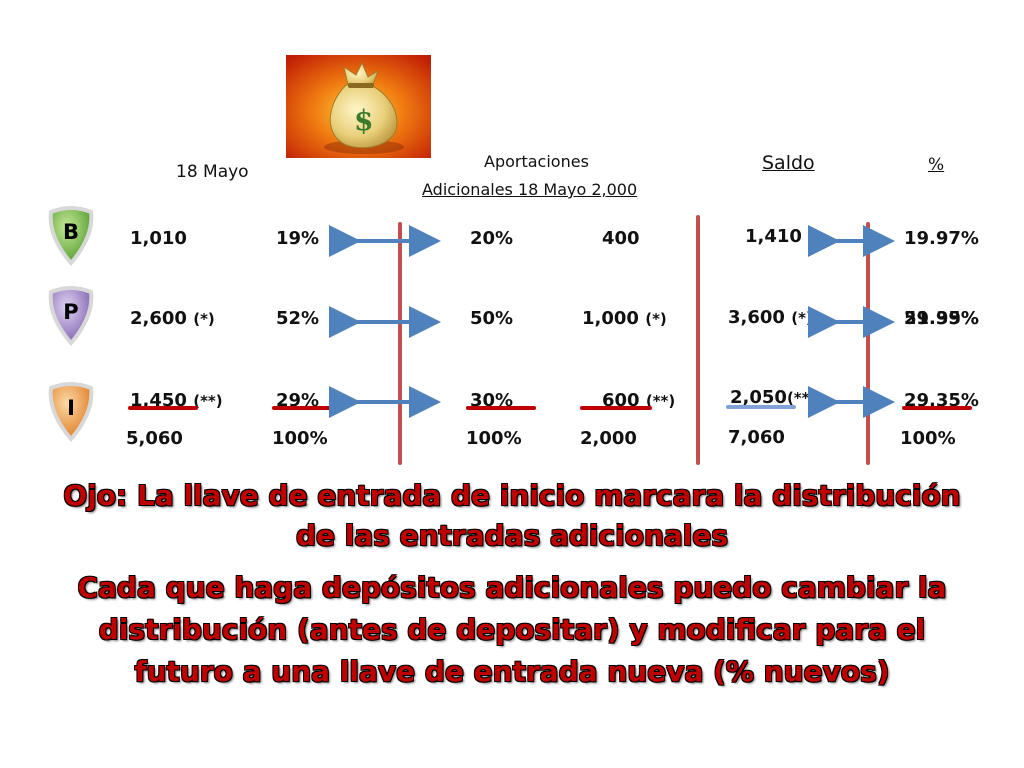  Describe the element at coordinates (176, 400) in the screenshot. I see `row-i-initial: 1,450 (**)` at that location.